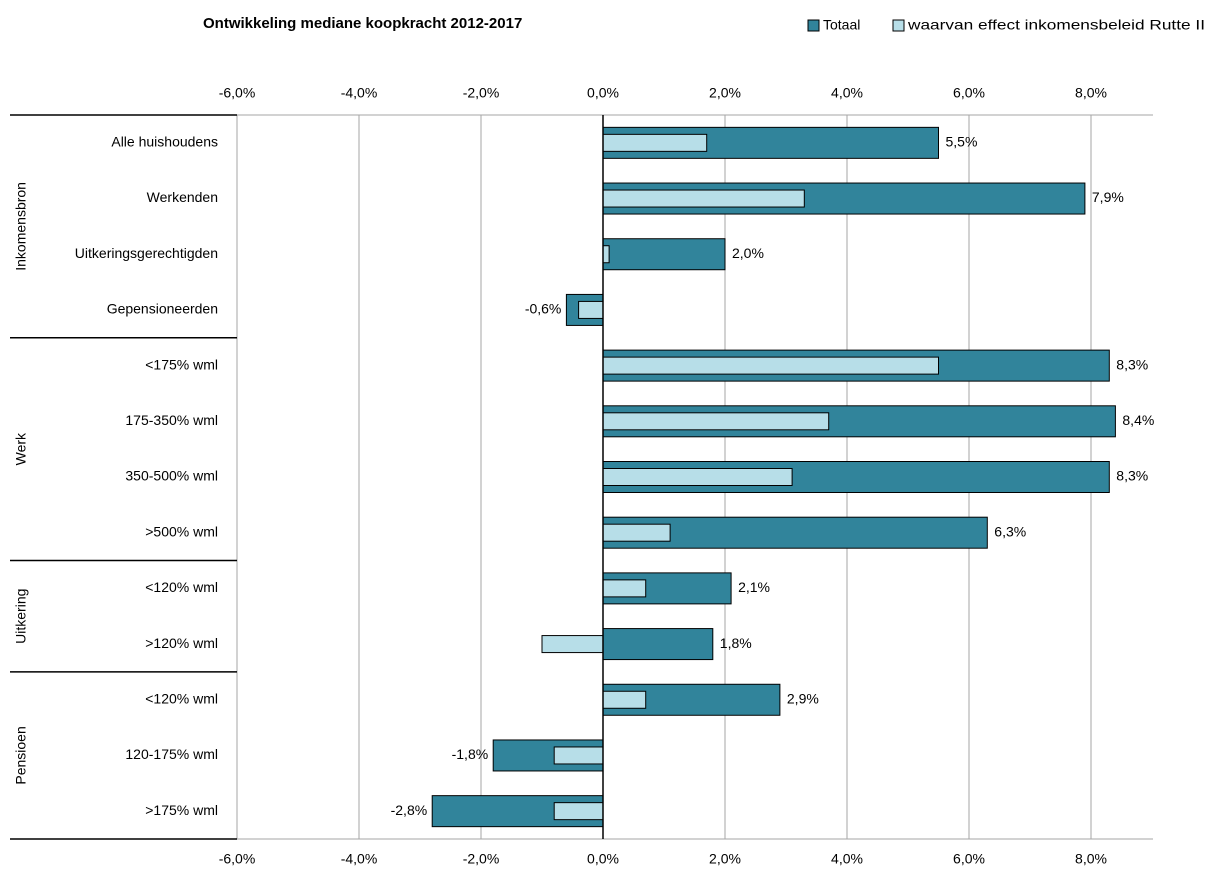  What do you see at coordinates (164, 142) in the screenshot?
I see `category-label: Alle huishoudens` at bounding box center [164, 142].